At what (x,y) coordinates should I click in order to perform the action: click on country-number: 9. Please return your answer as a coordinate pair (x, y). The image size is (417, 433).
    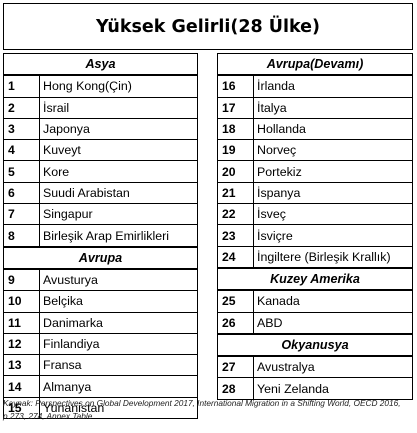
    Looking at the image, I should click on (21, 280).